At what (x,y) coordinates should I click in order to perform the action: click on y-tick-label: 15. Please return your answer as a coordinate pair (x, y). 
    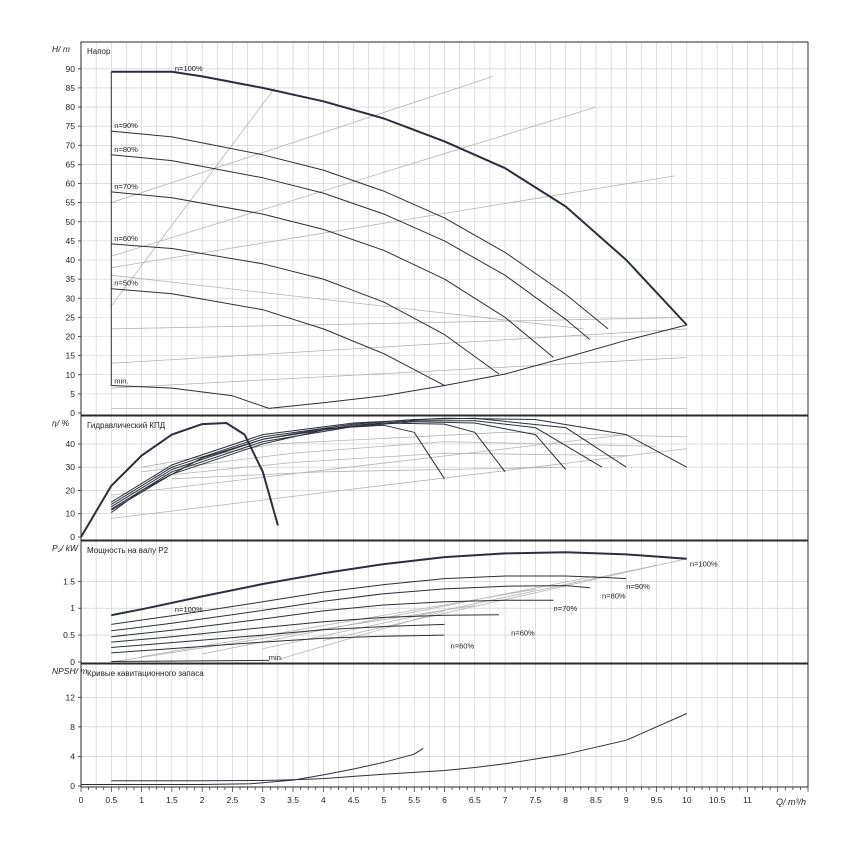
    Looking at the image, I should click on (71, 356).